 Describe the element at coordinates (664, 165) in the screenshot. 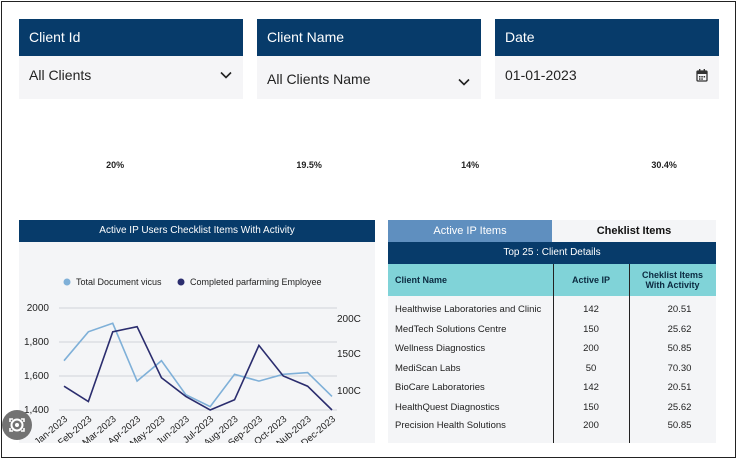

I see `kpi-badge: 30.4%` at that location.